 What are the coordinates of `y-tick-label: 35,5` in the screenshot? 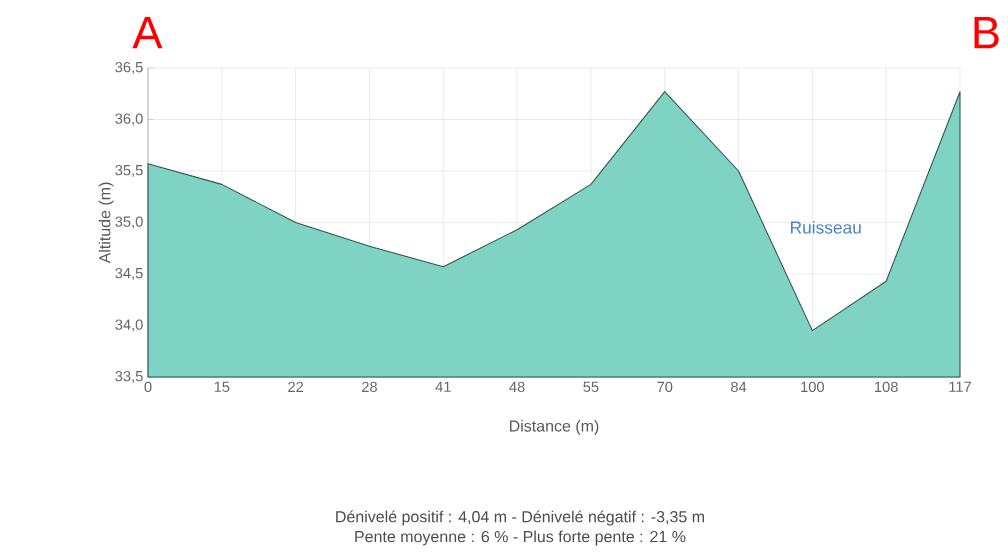 It's located at (129, 171).